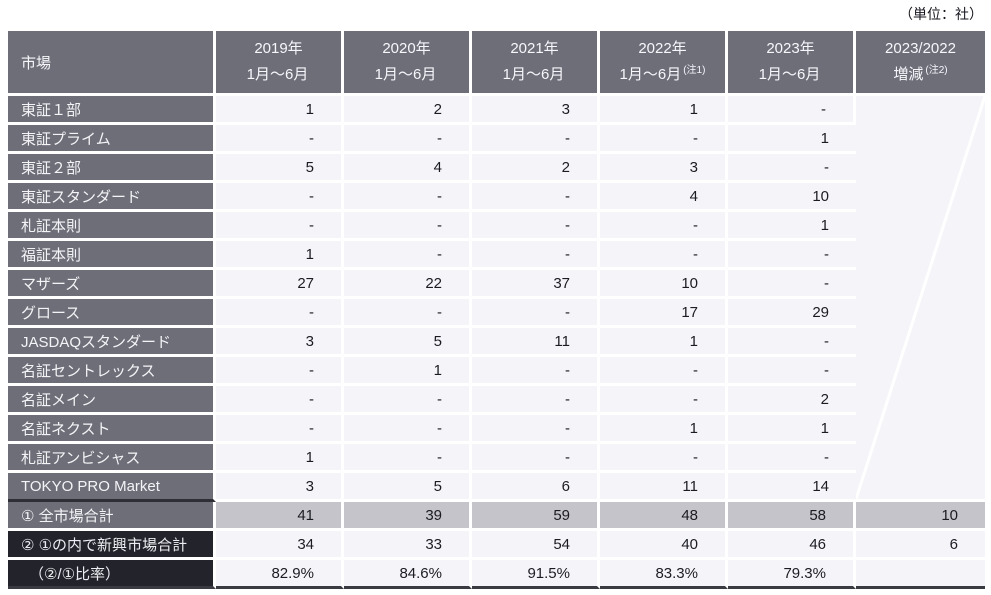 This screenshot has height=595, width=991. What do you see at coordinates (536, 342) in the screenshot?
I see `value-cell: 11` at bounding box center [536, 342].